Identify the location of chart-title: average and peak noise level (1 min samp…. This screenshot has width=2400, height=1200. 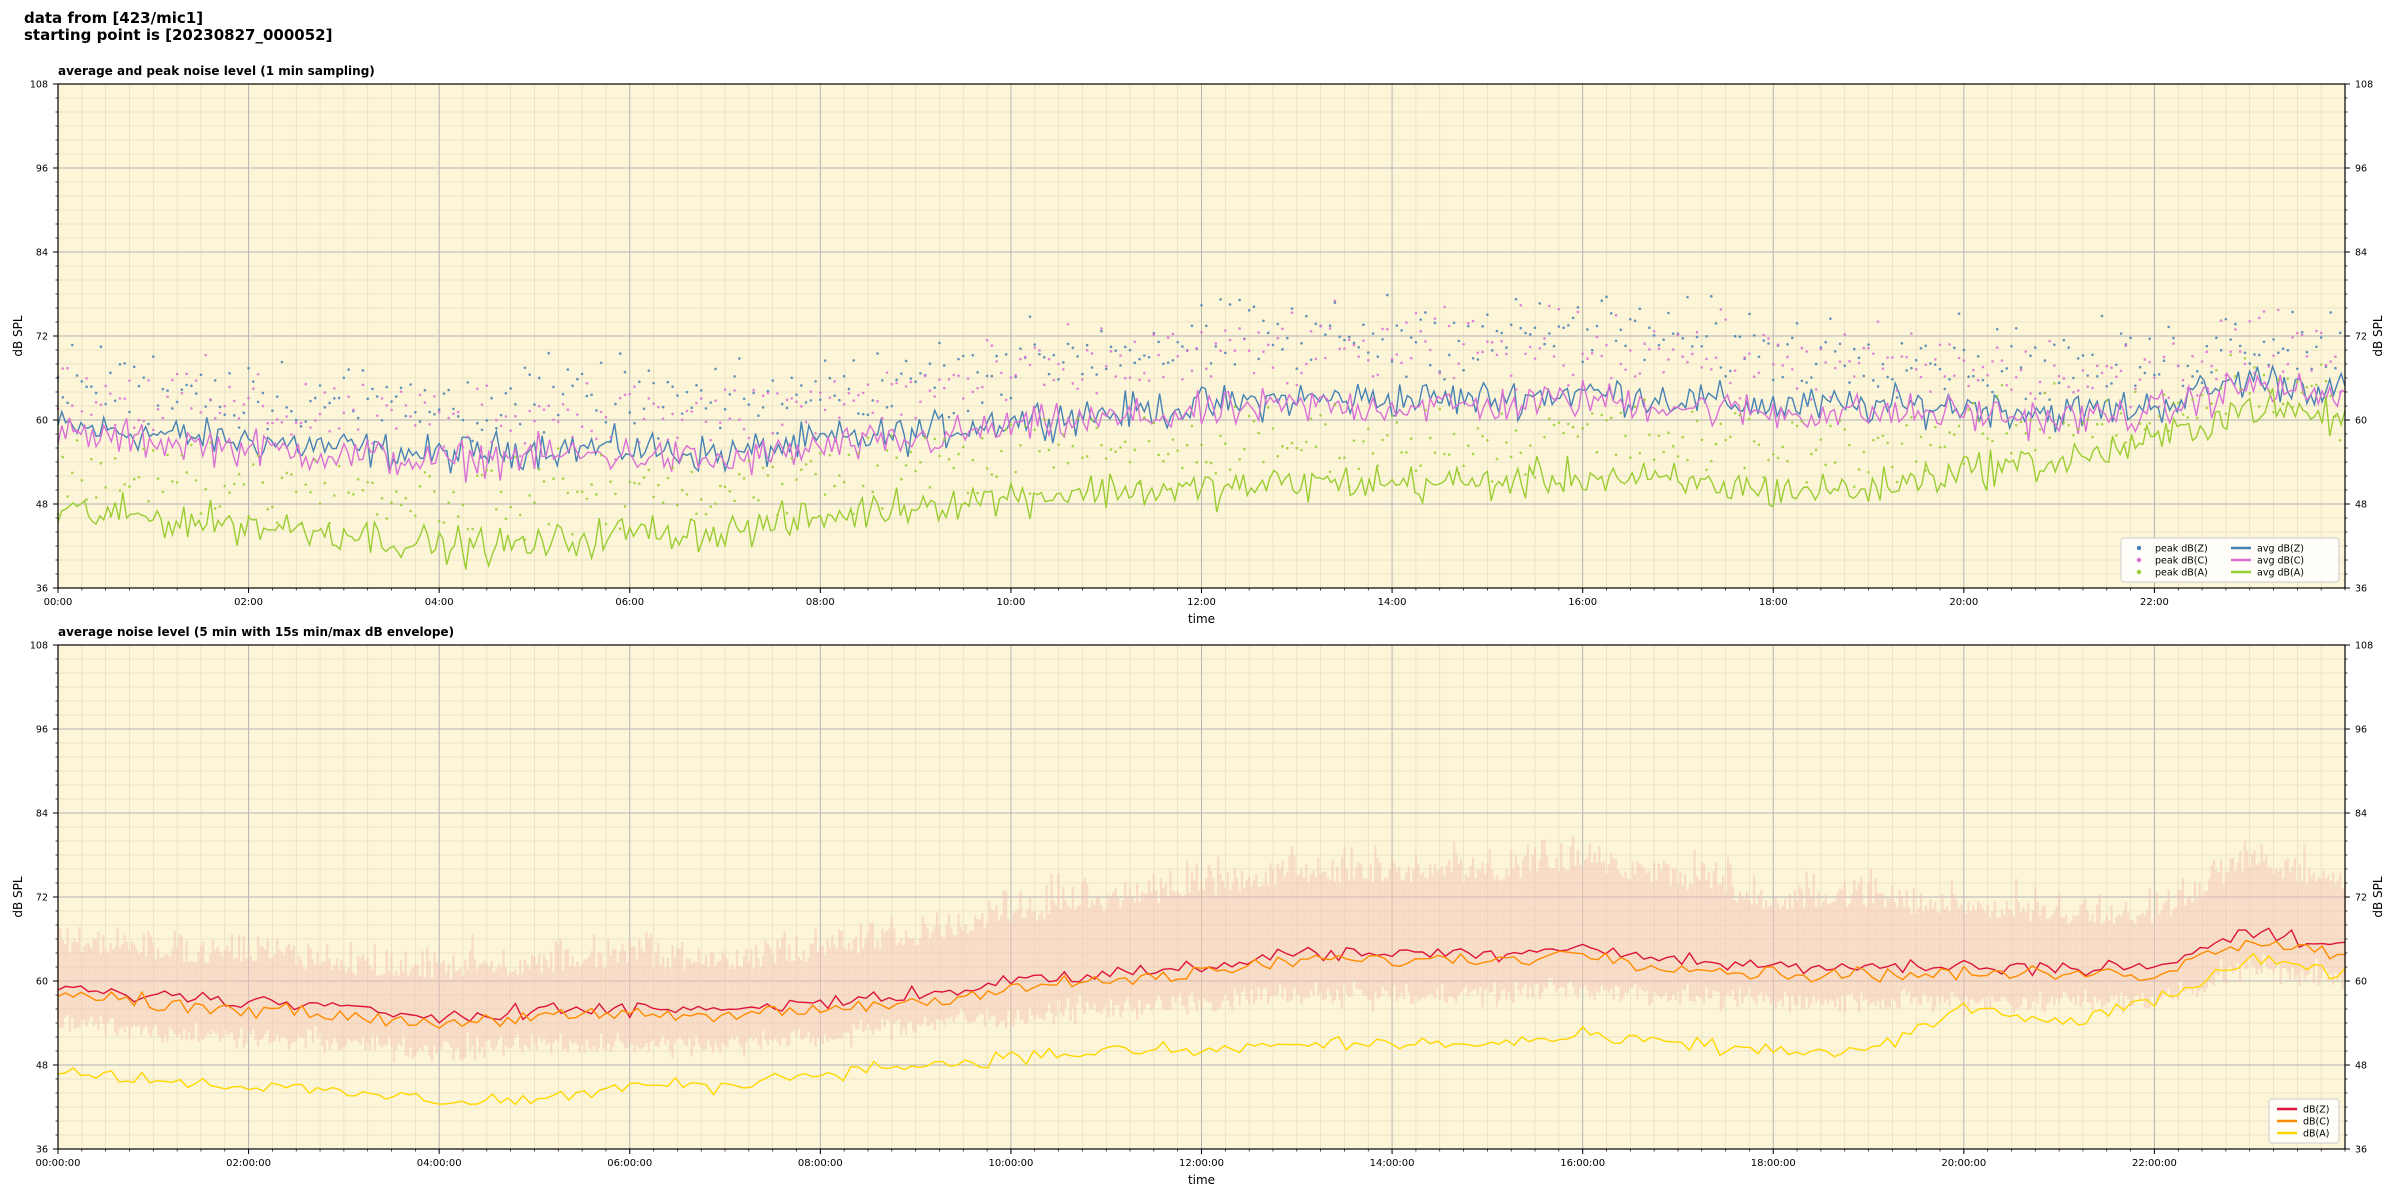
(216, 71).